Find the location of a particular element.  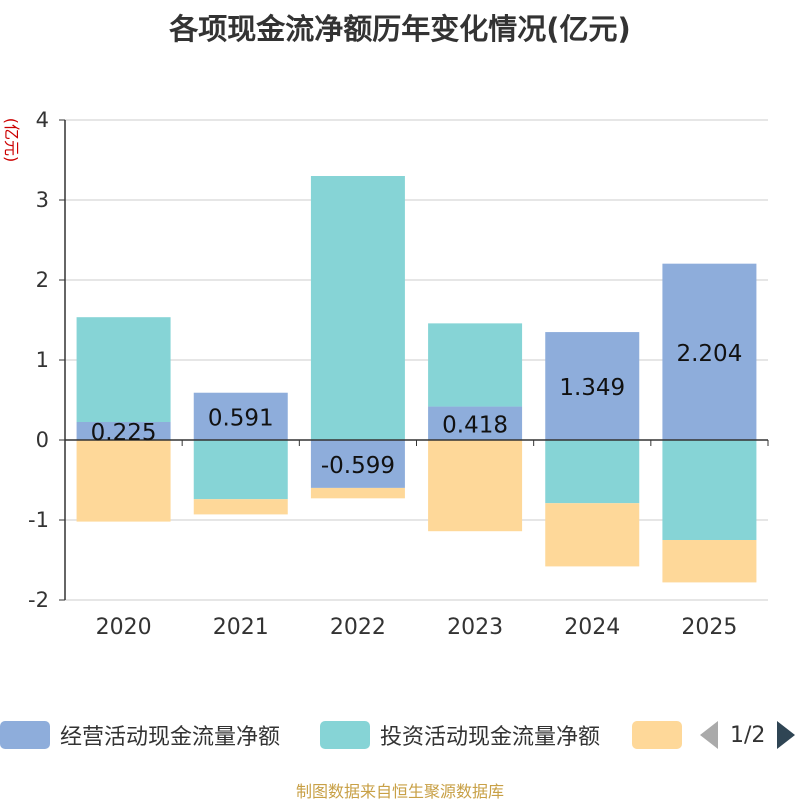

legend-swatch-investing is located at coordinates (345, 735).